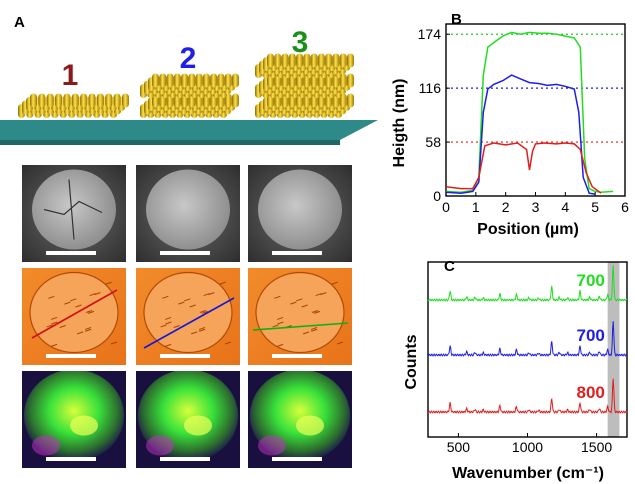 This screenshot has height=484, width=635. I want to click on x-tick-label: 3, so click(536, 207).